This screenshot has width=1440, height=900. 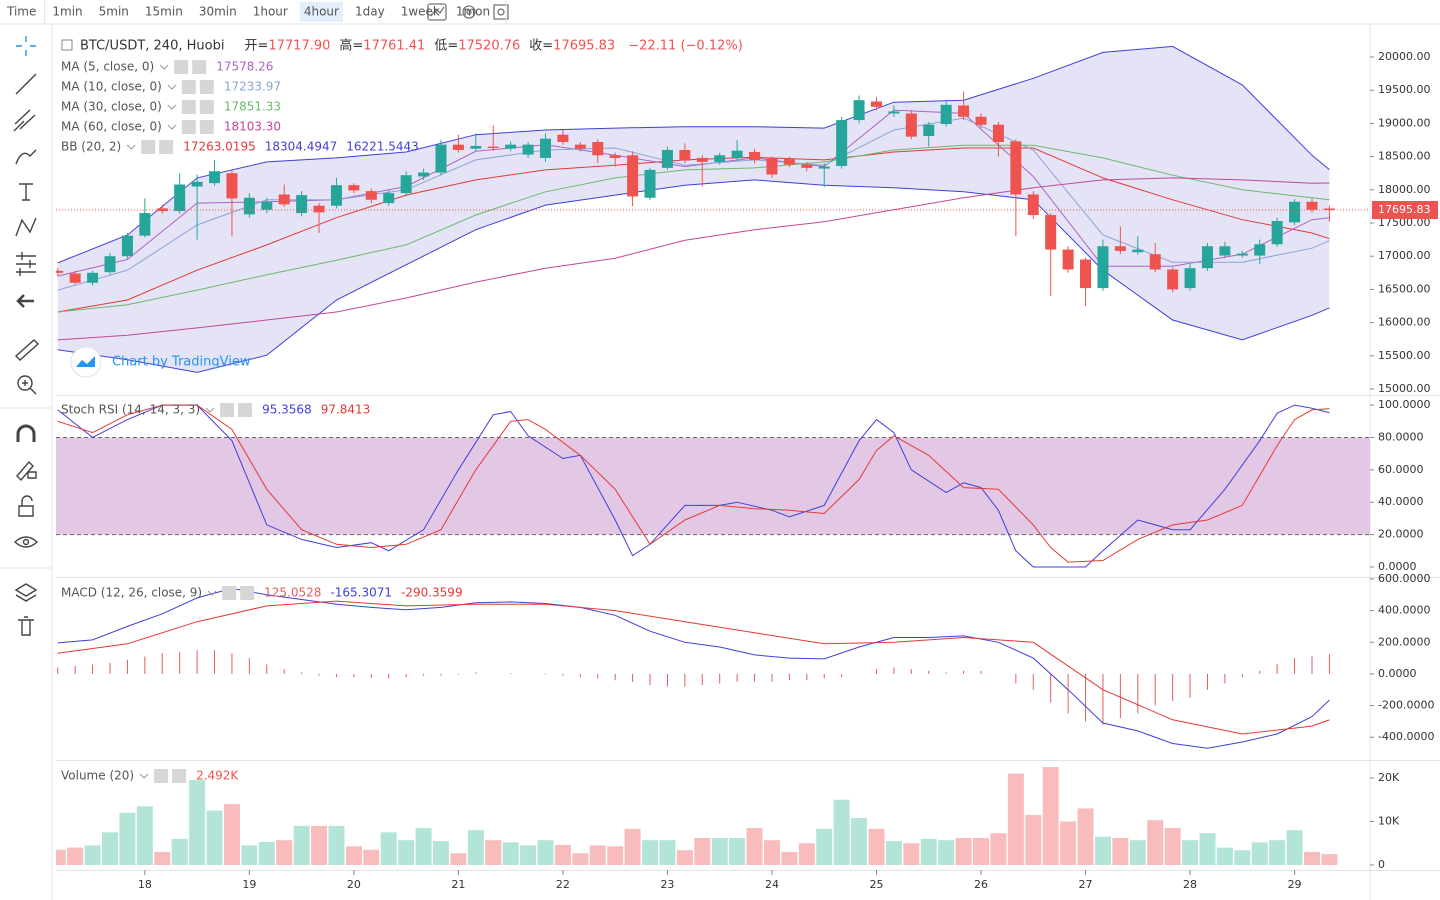 What do you see at coordinates (25, 383) in the screenshot?
I see `zoom-tool` at bounding box center [25, 383].